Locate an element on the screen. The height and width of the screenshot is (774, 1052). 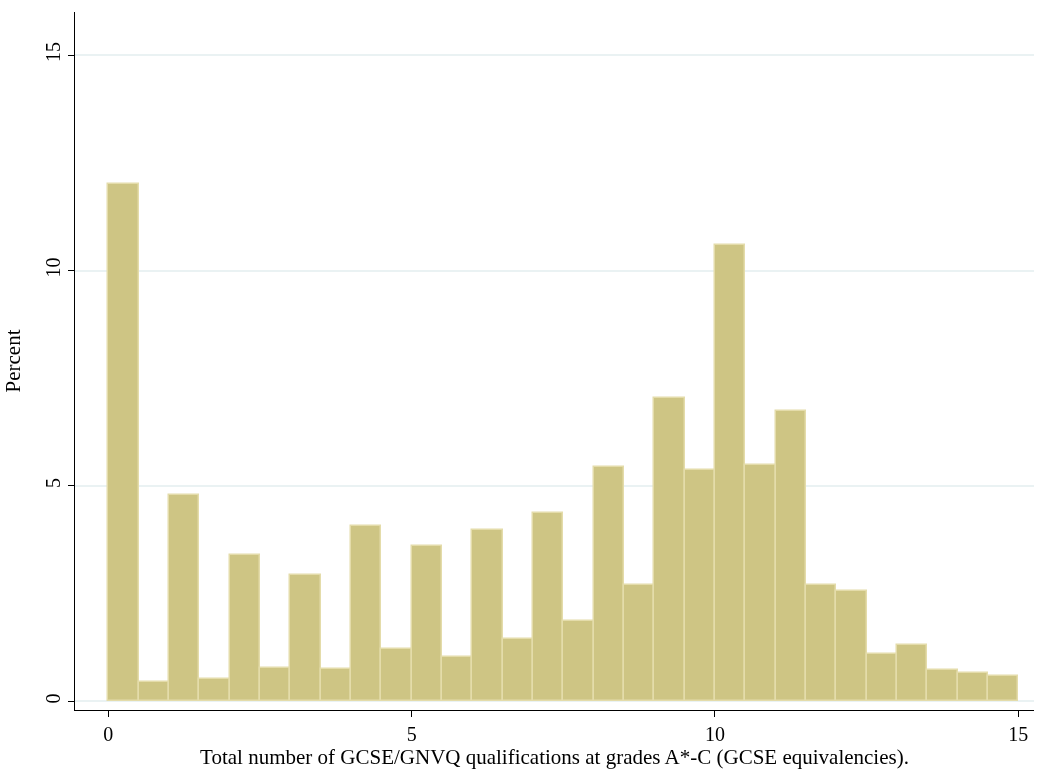
y-tick-label: 10 is located at coordinates (53, 267).